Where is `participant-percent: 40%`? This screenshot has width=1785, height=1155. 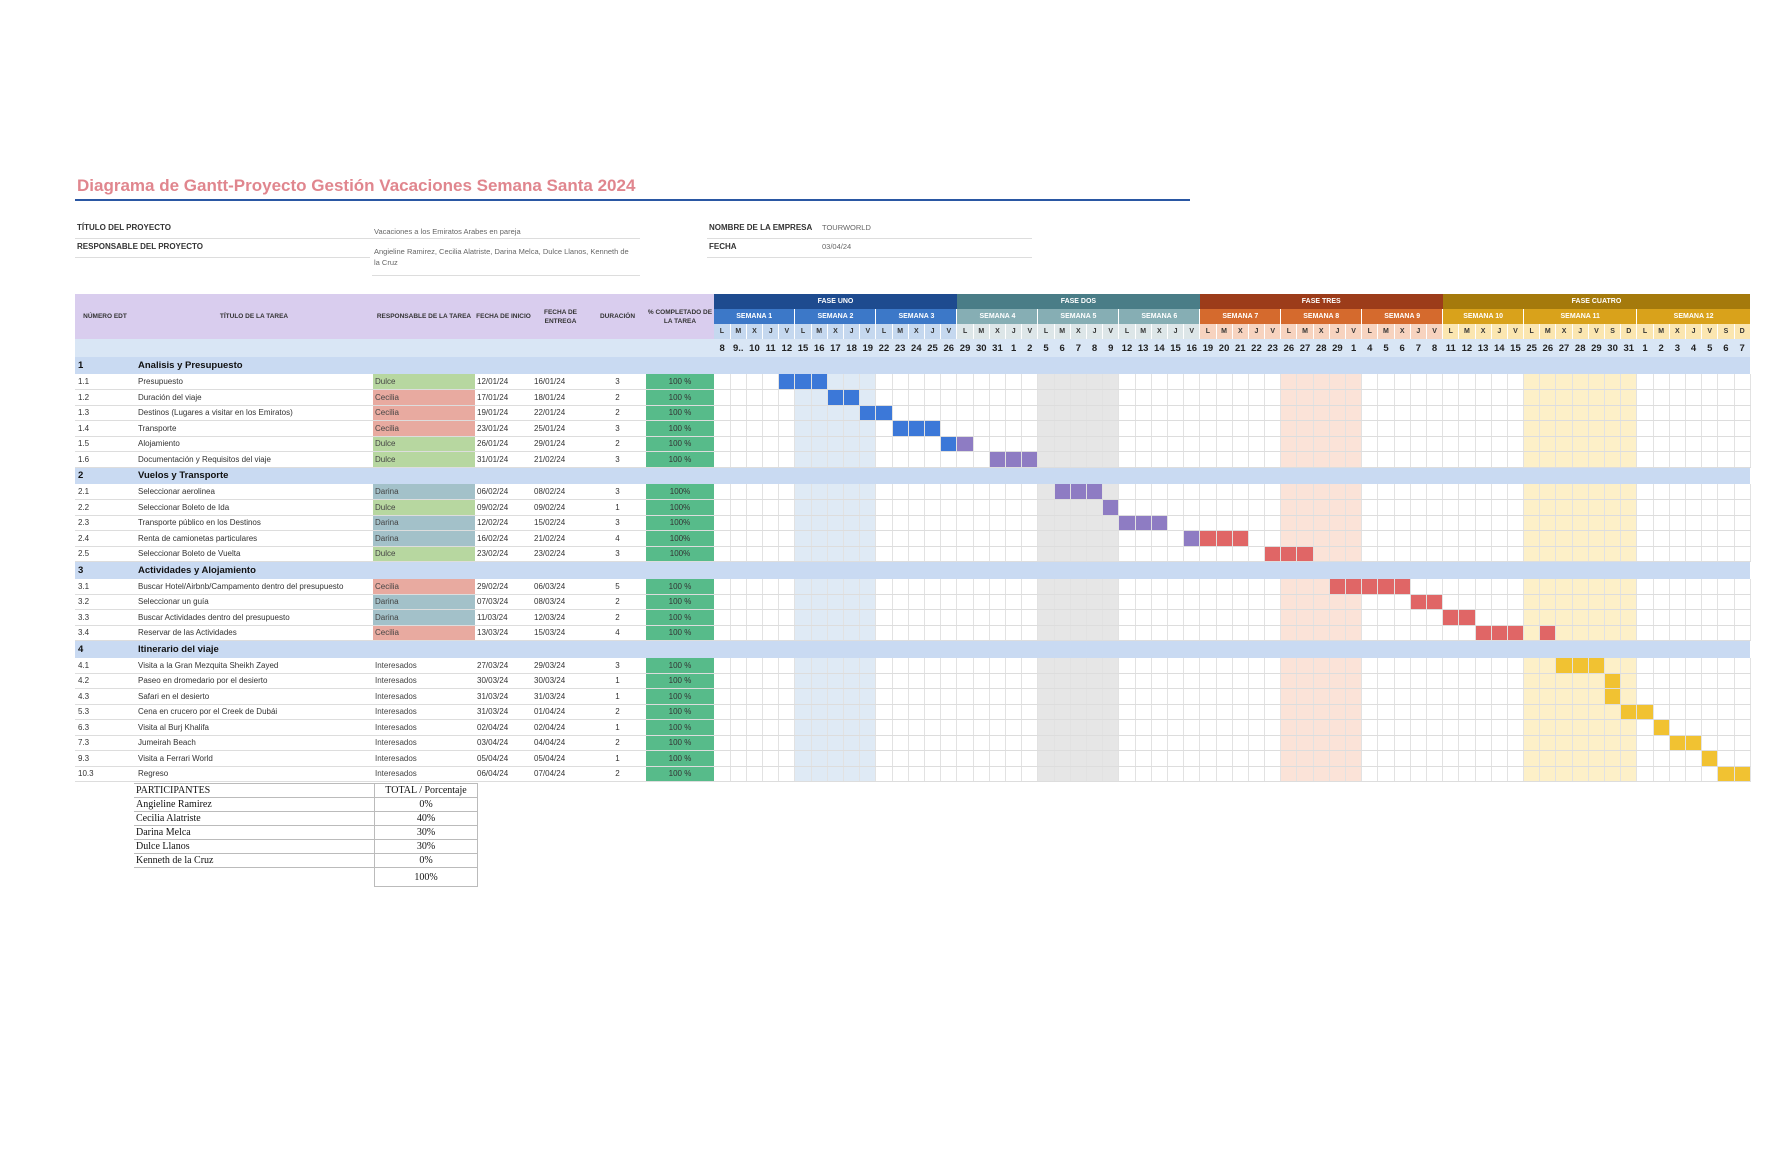
participant-percent: 40% is located at coordinates (426, 818).